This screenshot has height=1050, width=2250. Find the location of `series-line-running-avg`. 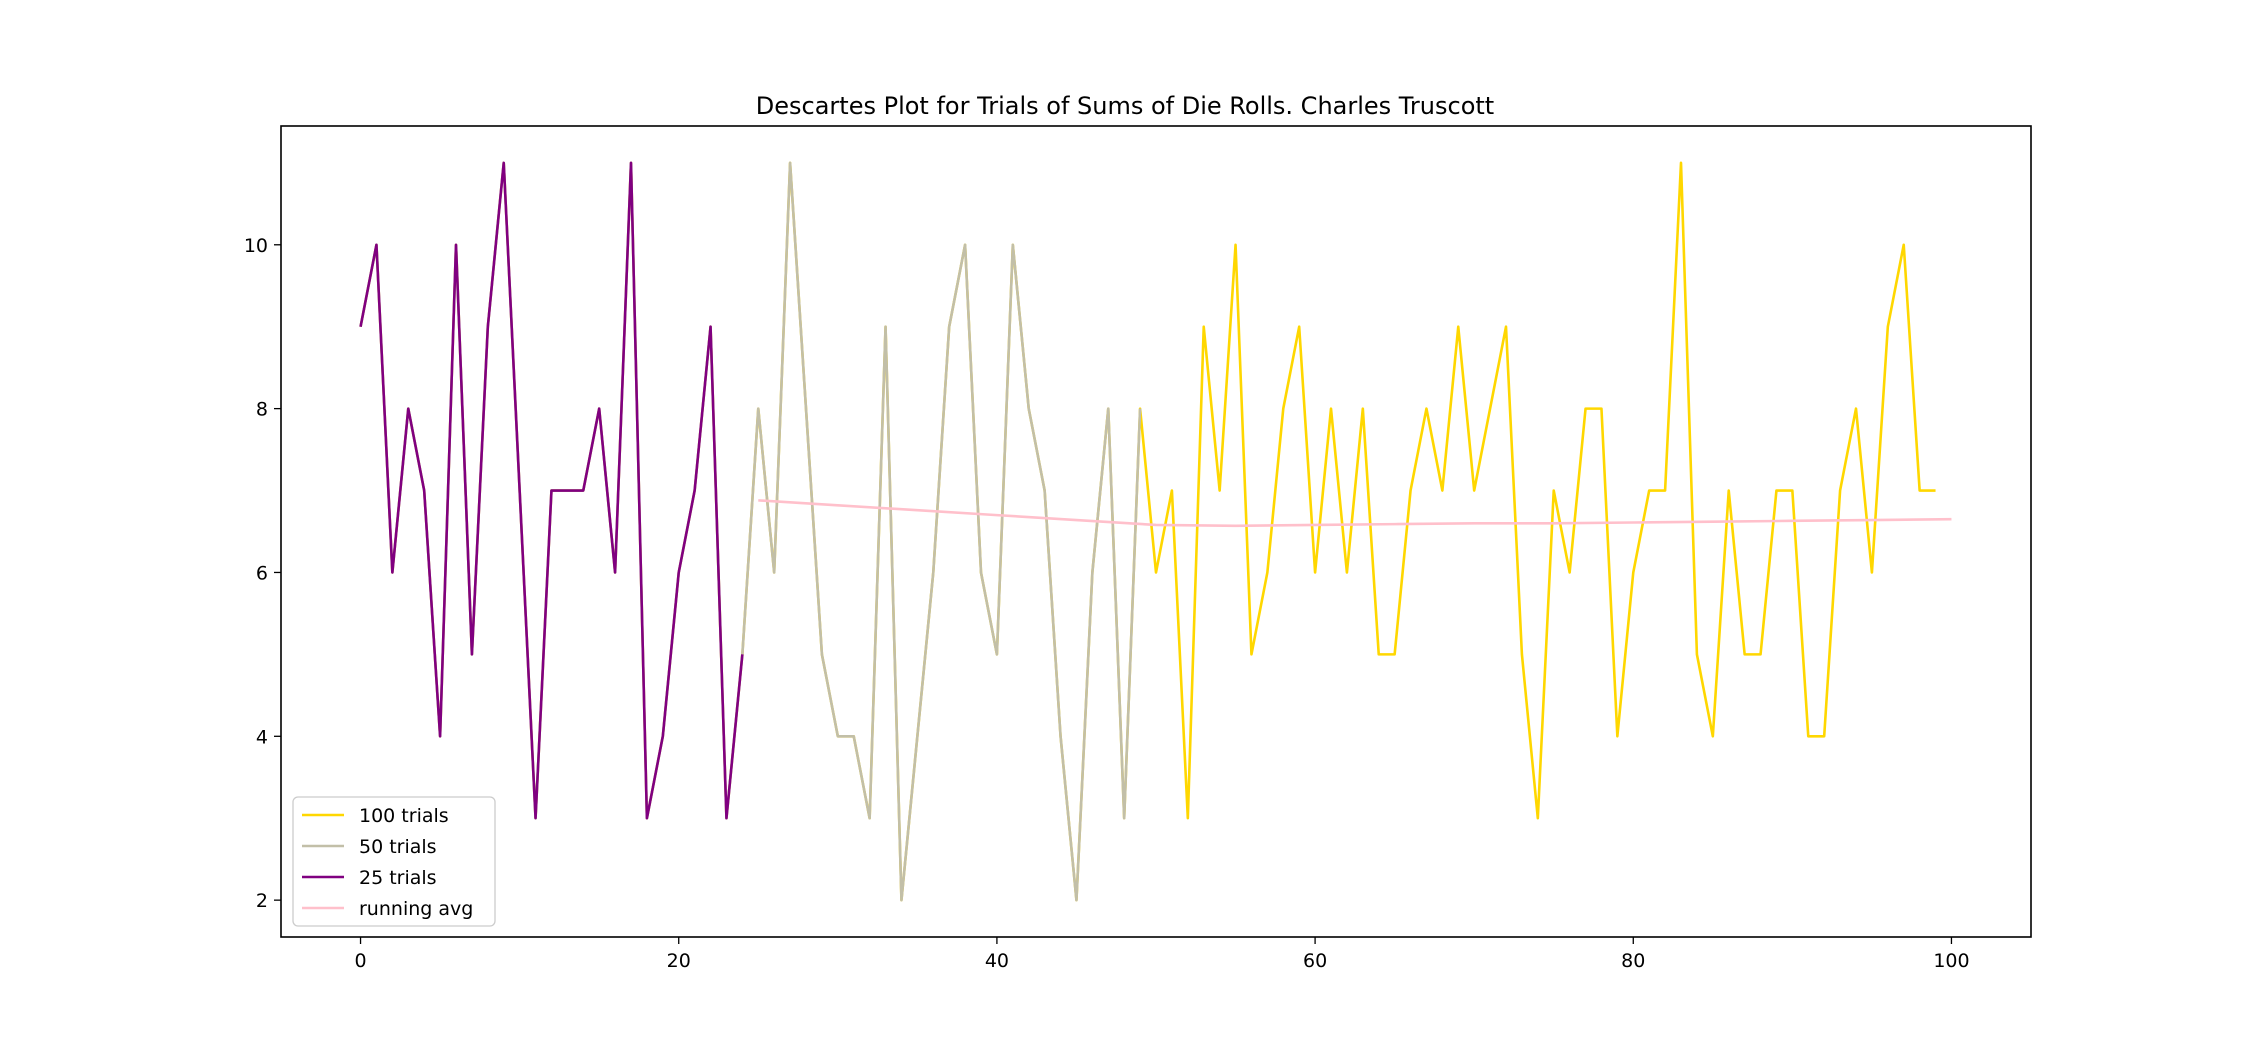

series-line-running-avg is located at coordinates (1355, 513).